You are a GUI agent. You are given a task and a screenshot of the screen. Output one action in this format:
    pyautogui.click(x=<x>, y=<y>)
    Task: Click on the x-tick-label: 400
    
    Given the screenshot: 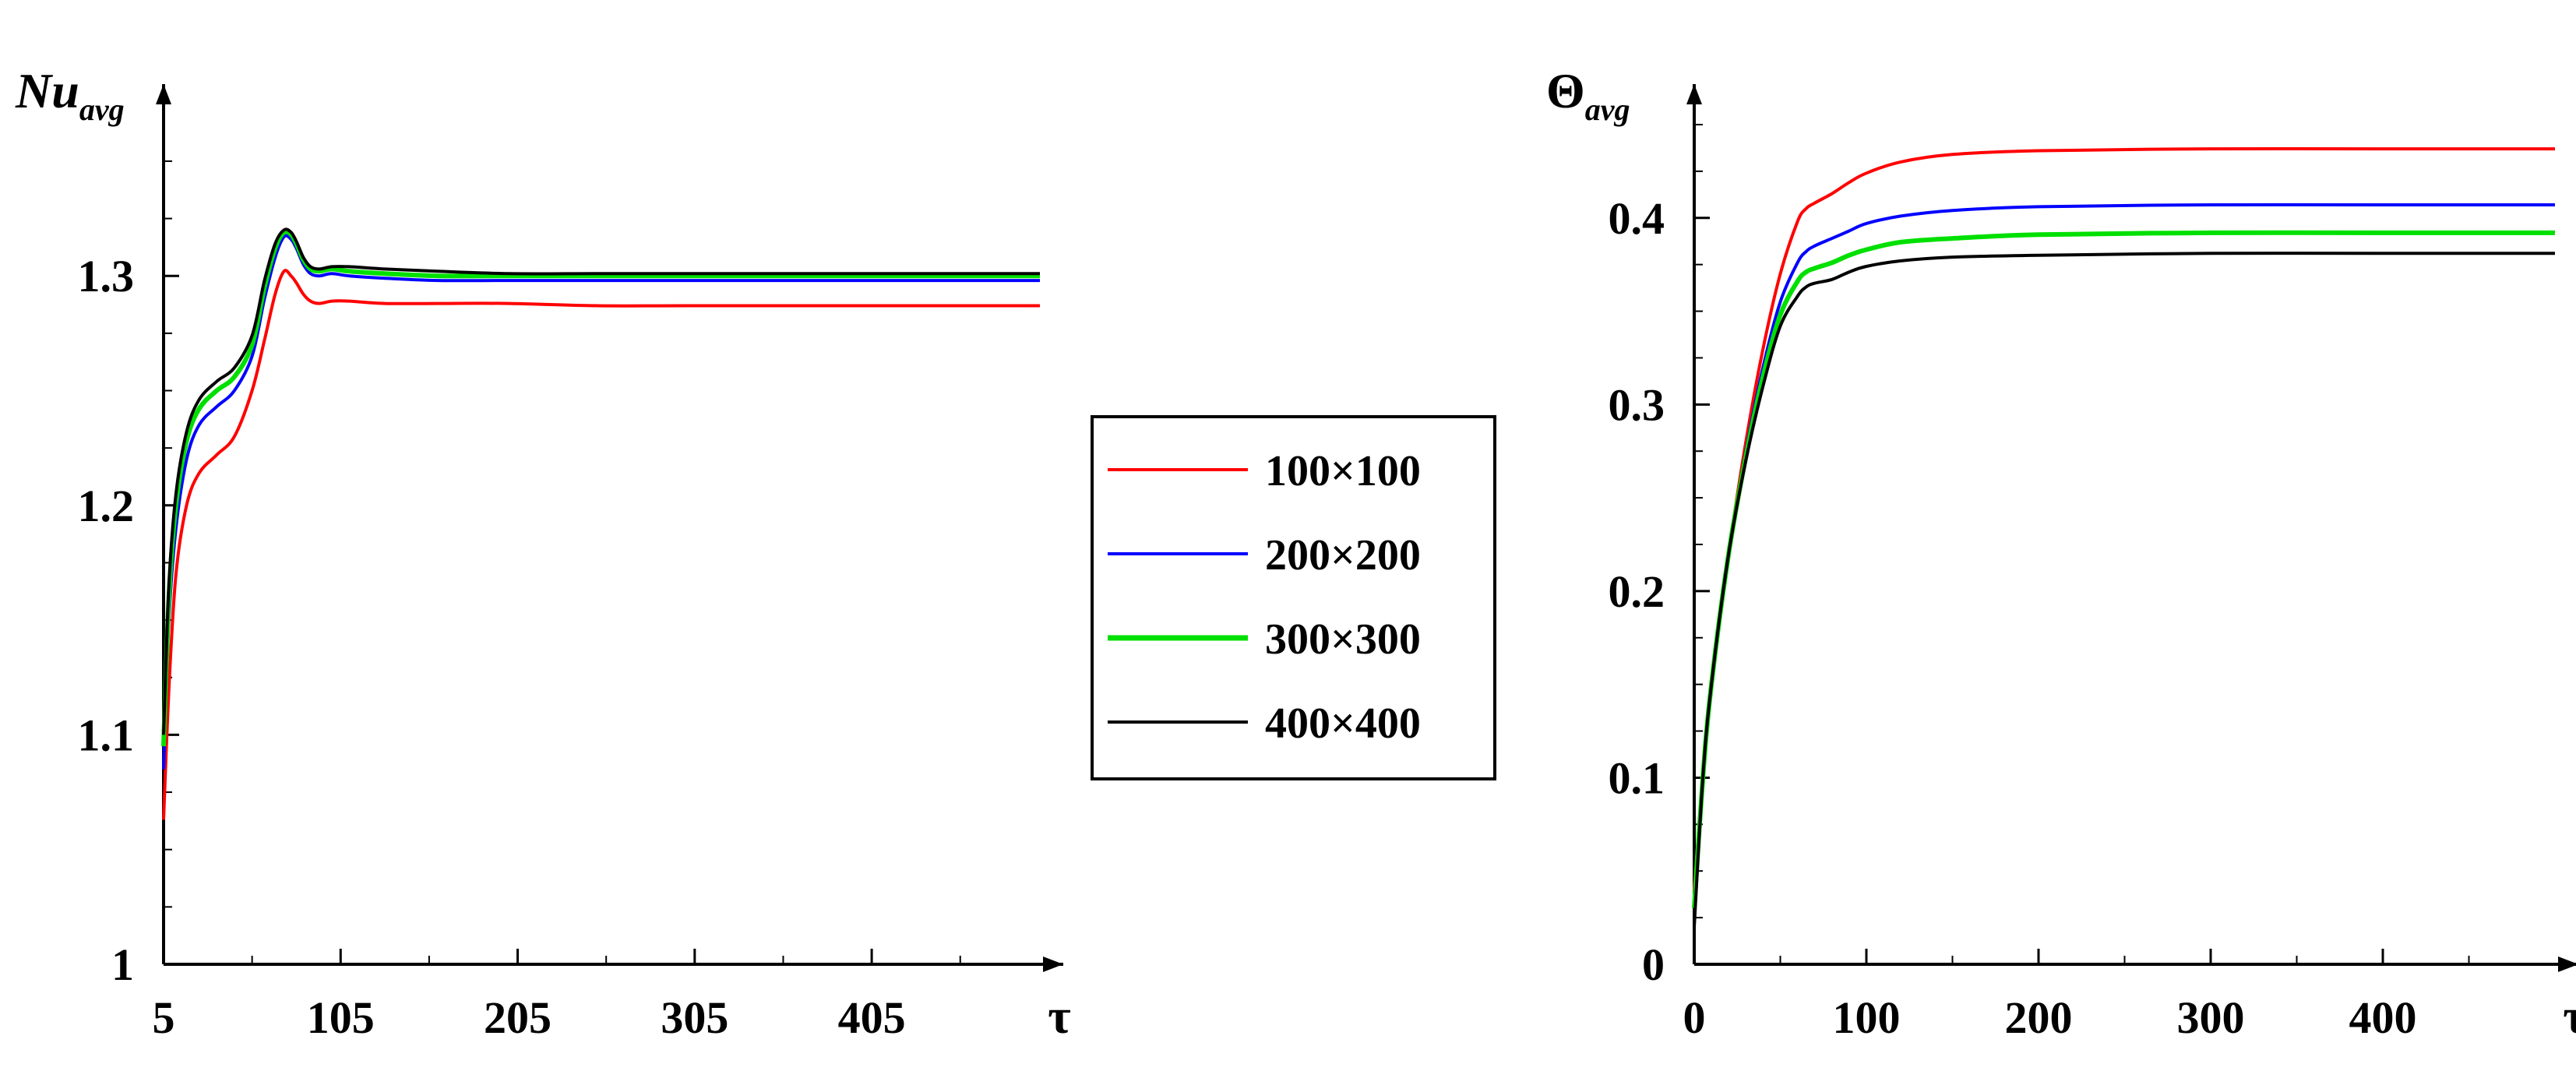 What is the action you would take?
    pyautogui.click(x=2383, y=1017)
    